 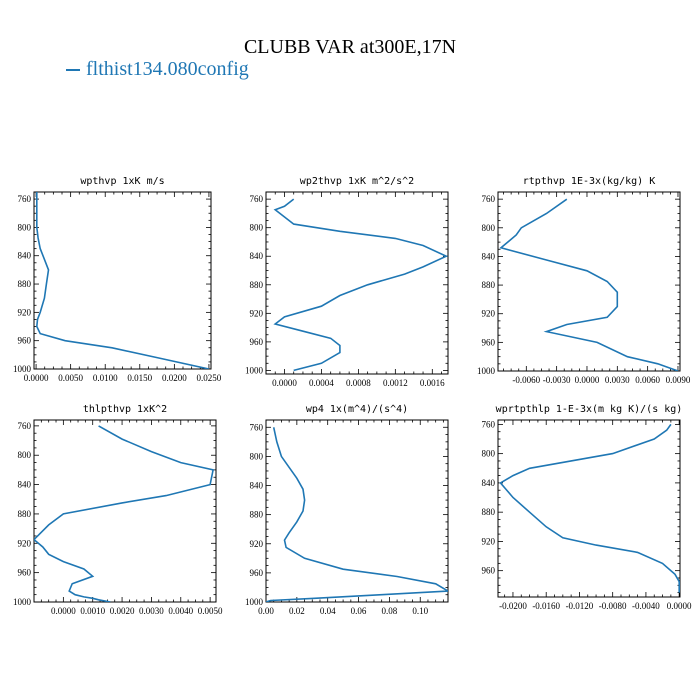 What do you see at coordinates (328, 611) in the screenshot?
I see `x-tick-label: 0.04` at bounding box center [328, 611].